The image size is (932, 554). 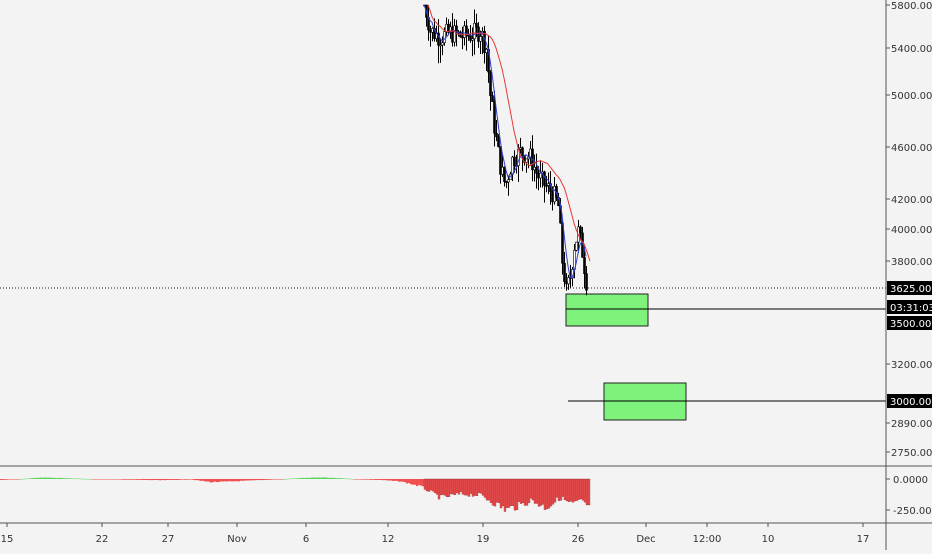 I want to click on current-price-label: 3625.00, so click(x=910, y=289).